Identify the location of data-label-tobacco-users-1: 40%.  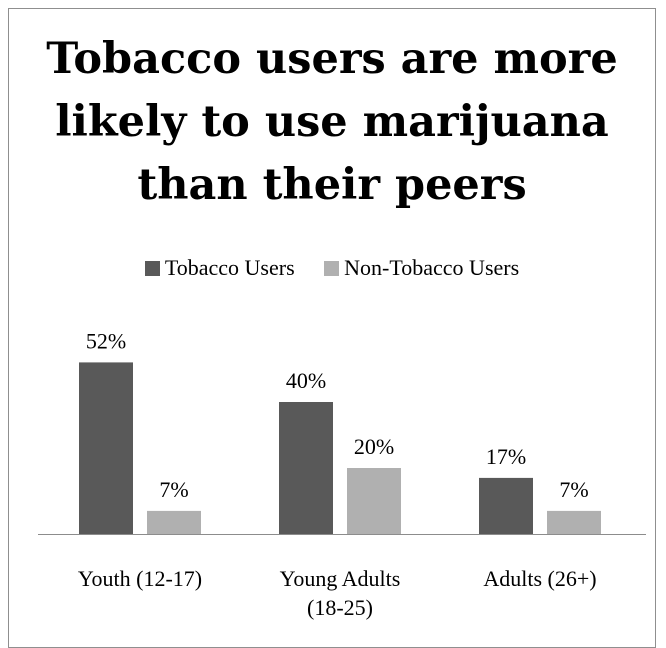
(306, 380).